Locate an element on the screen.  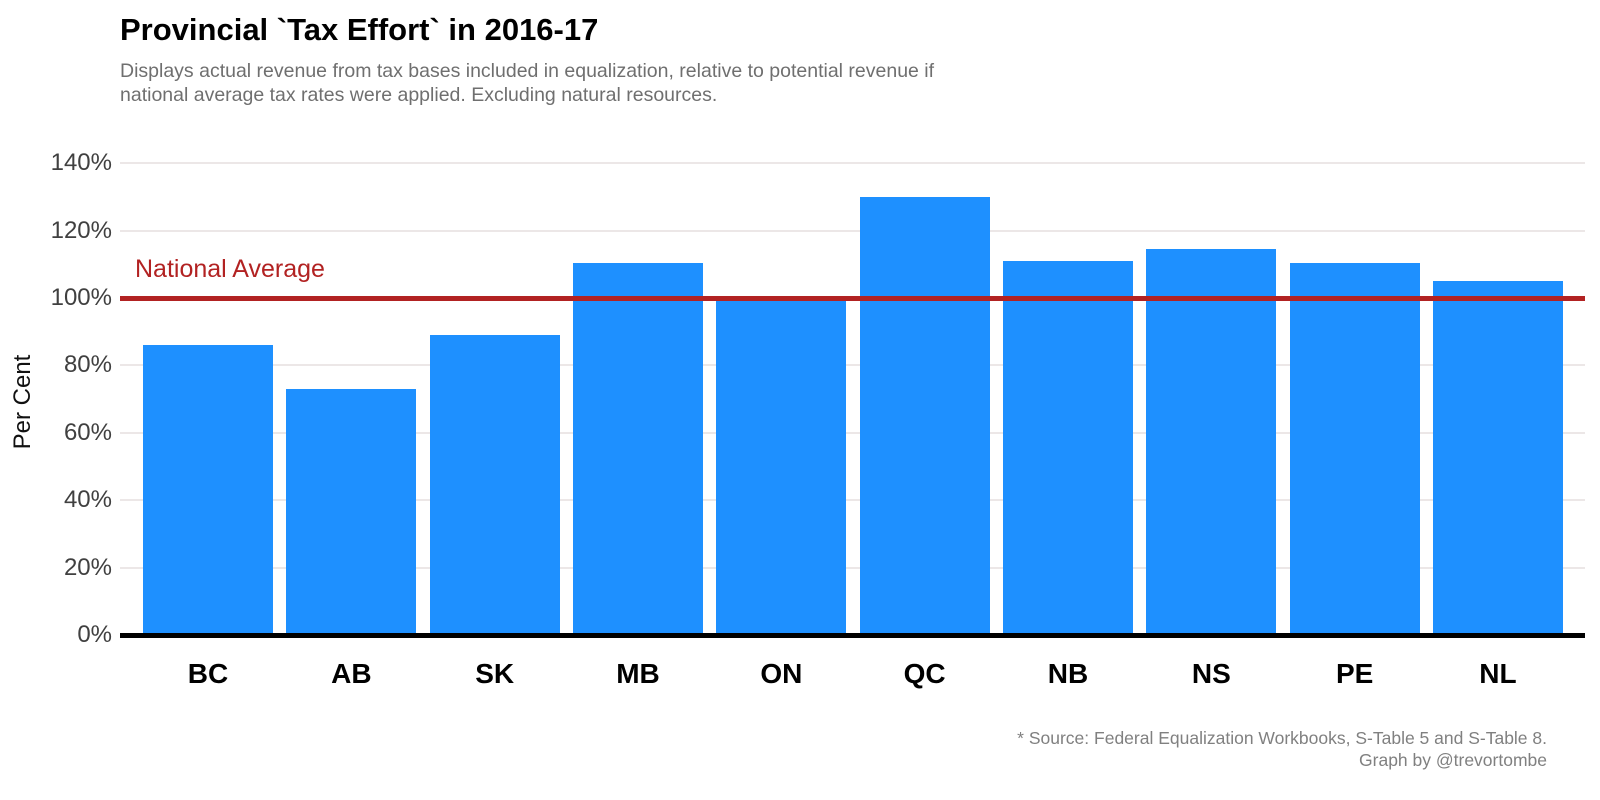
bar-NL is located at coordinates (1497, 458).